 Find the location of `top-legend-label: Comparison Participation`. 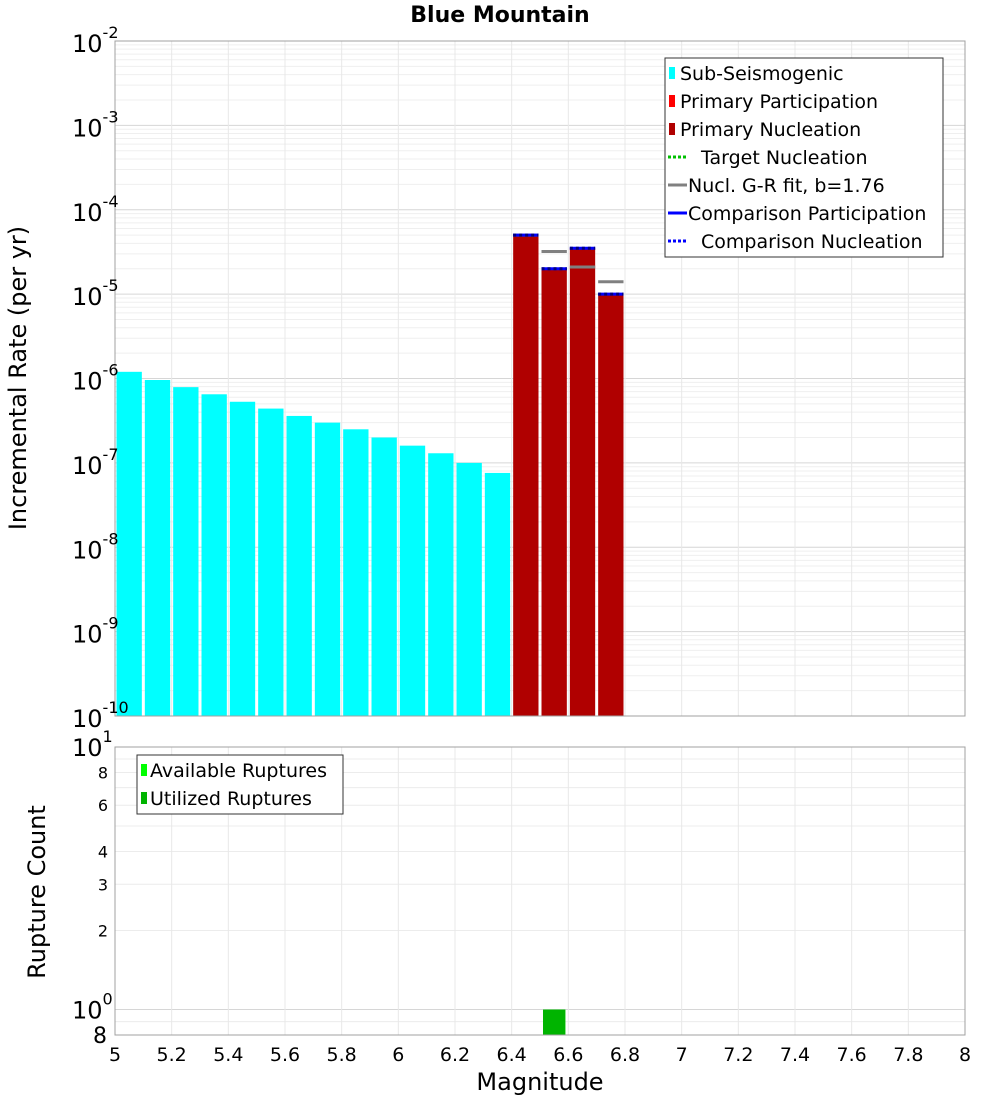

top-legend-label: Comparison Participation is located at coordinates (807, 214).